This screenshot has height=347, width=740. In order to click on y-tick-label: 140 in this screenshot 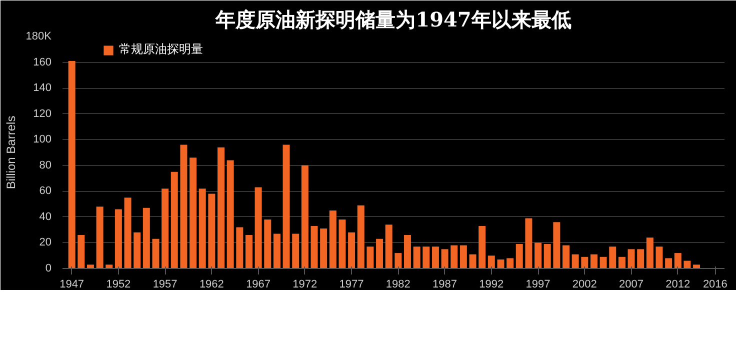, I will do `click(42, 88)`.